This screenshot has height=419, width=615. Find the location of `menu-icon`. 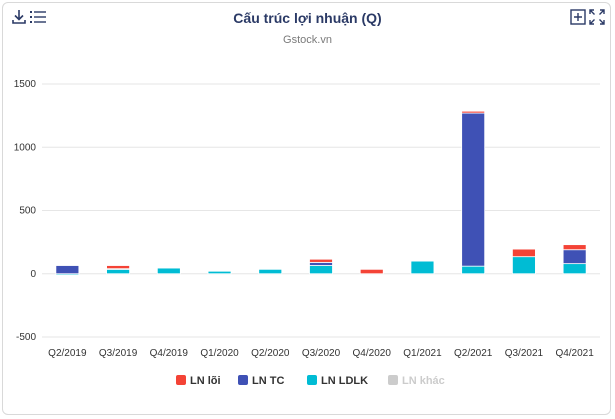

menu-icon is located at coordinates (38, 17).